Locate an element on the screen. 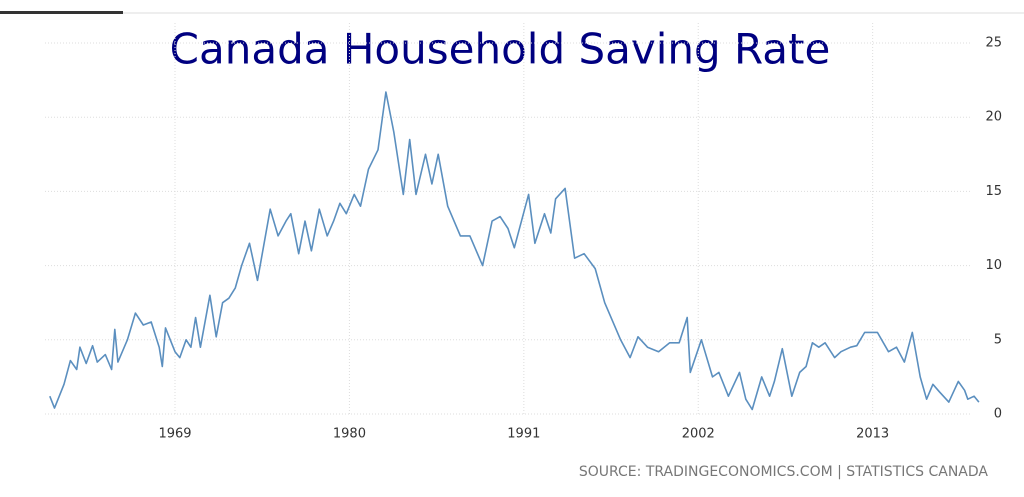  x-tick-label: 1980 is located at coordinates (349, 434).